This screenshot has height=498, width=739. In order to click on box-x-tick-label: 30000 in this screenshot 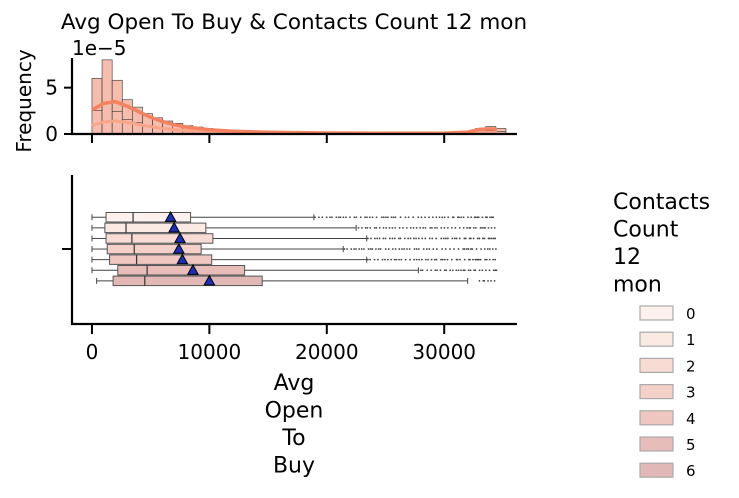, I will do `click(444, 352)`.